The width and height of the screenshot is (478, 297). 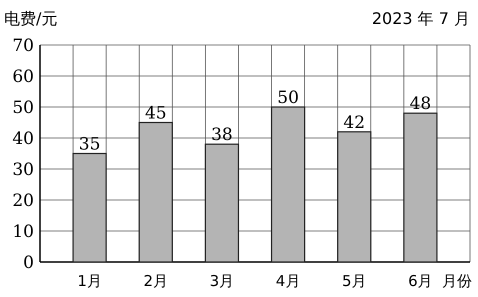 What do you see at coordinates (288, 98) in the screenshot?
I see `data-label: 50` at bounding box center [288, 98].